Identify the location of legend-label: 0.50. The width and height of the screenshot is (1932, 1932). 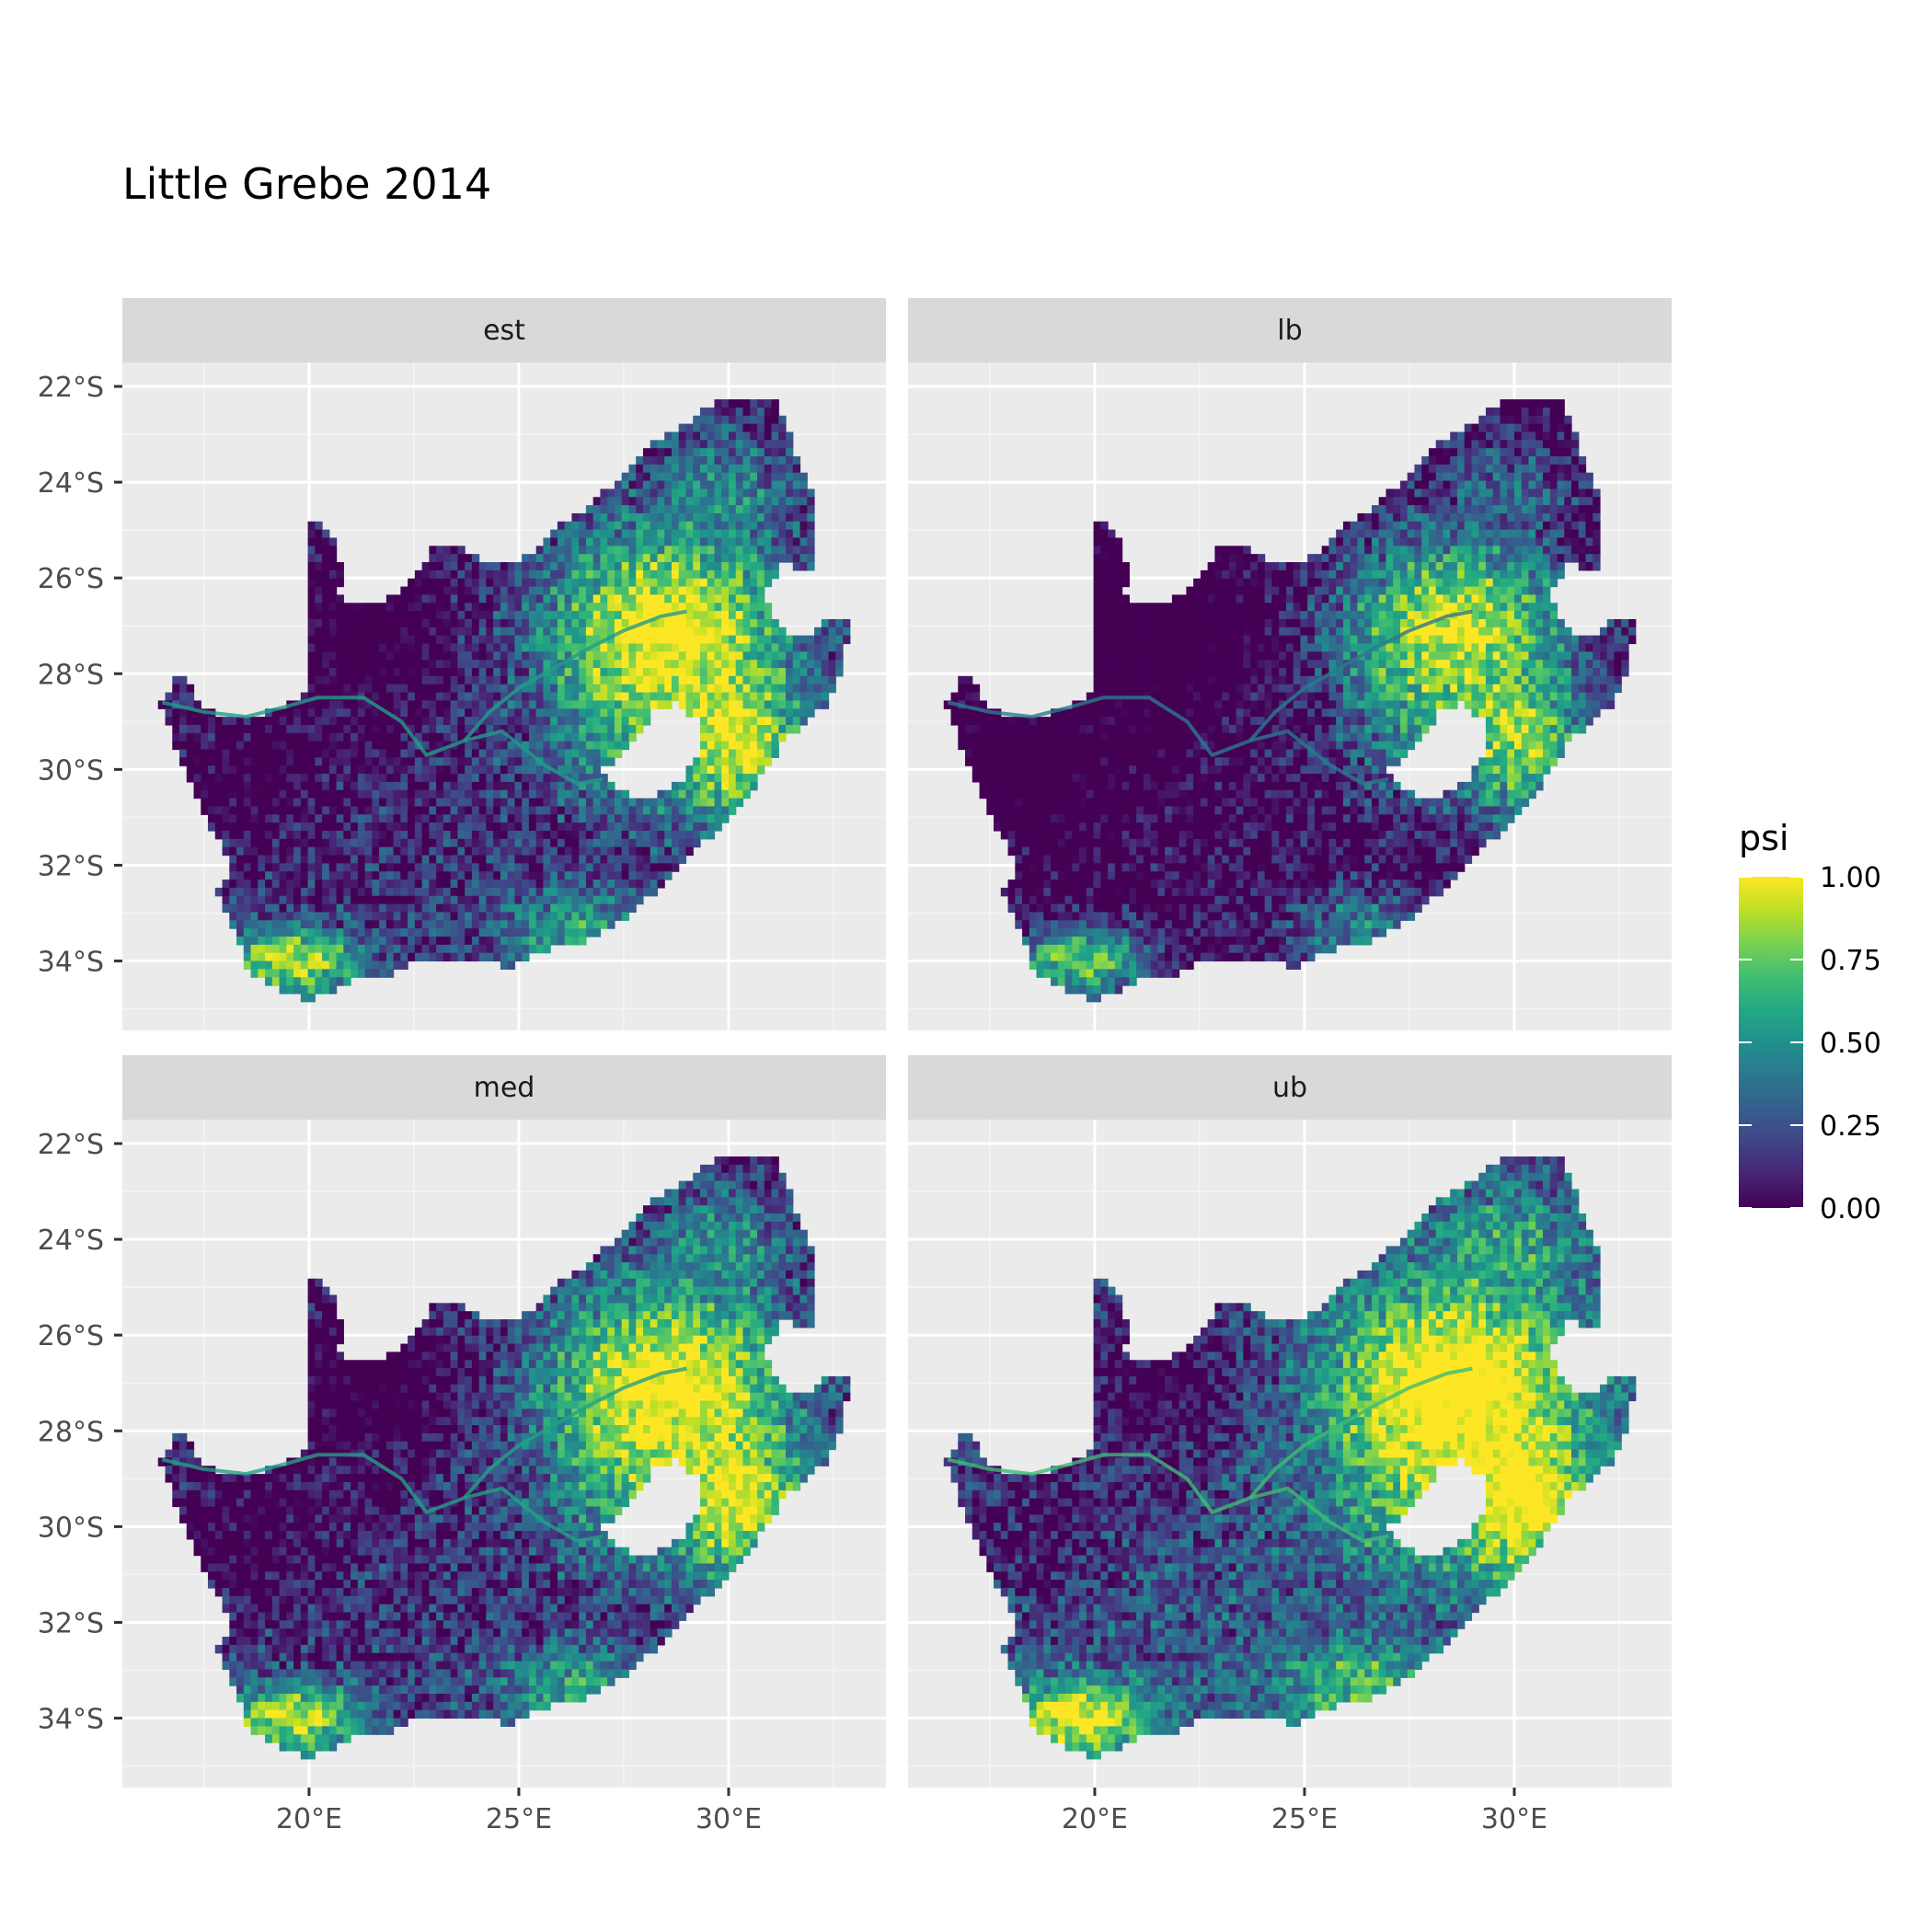
(1850, 1044).